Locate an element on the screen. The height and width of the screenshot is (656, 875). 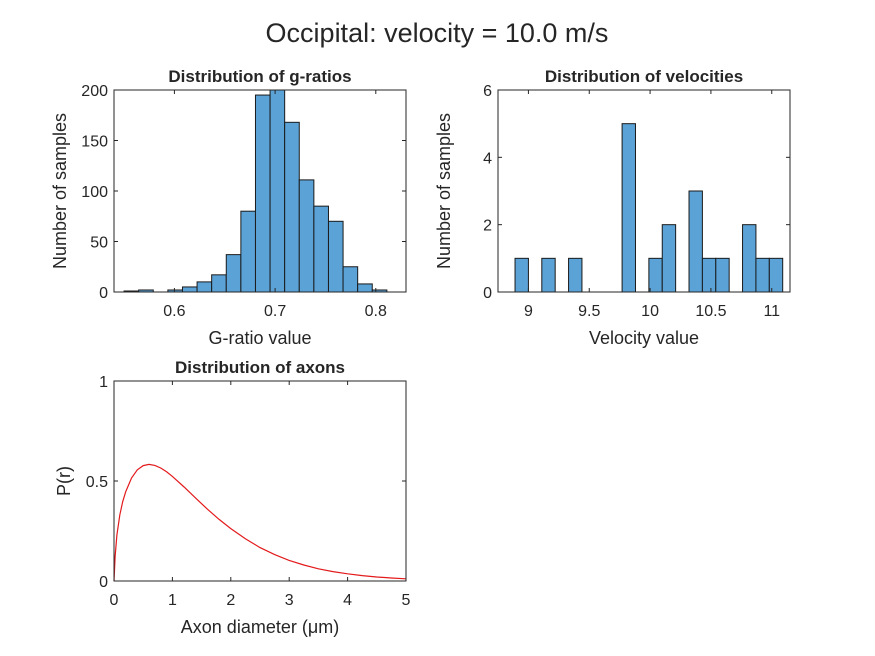
y-tick-label: 1 is located at coordinates (103, 382).